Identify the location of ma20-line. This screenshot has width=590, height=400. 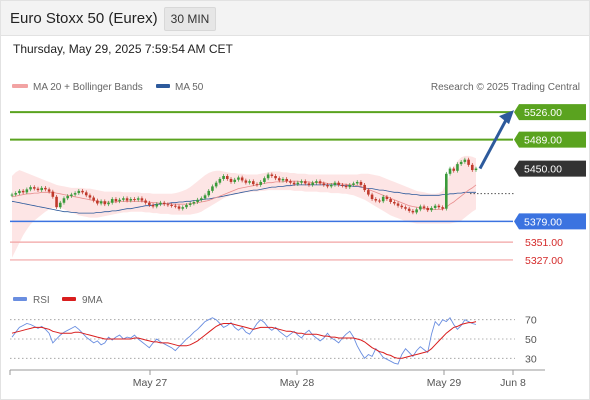
(244, 195).